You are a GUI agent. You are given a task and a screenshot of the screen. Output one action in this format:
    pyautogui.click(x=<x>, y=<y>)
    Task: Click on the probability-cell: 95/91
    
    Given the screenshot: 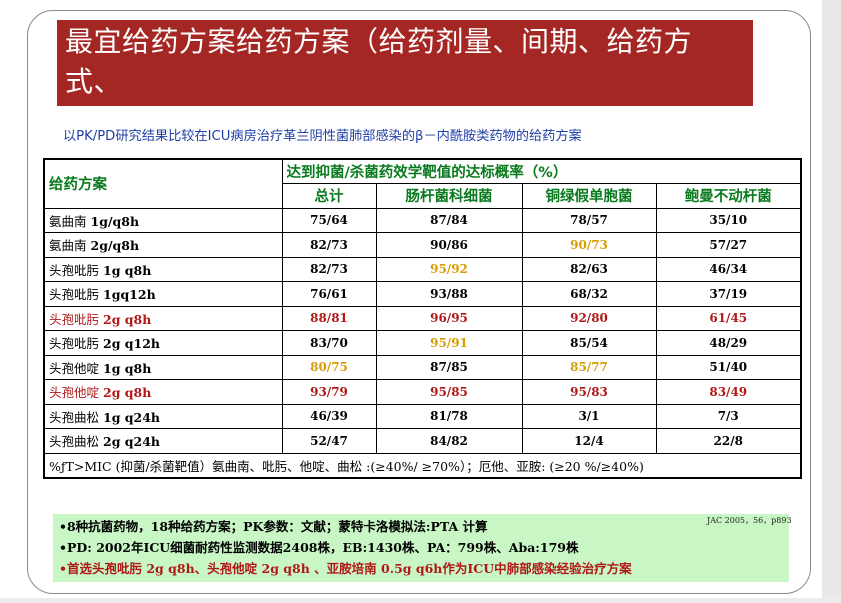 What is the action you would take?
    pyautogui.click(x=449, y=343)
    